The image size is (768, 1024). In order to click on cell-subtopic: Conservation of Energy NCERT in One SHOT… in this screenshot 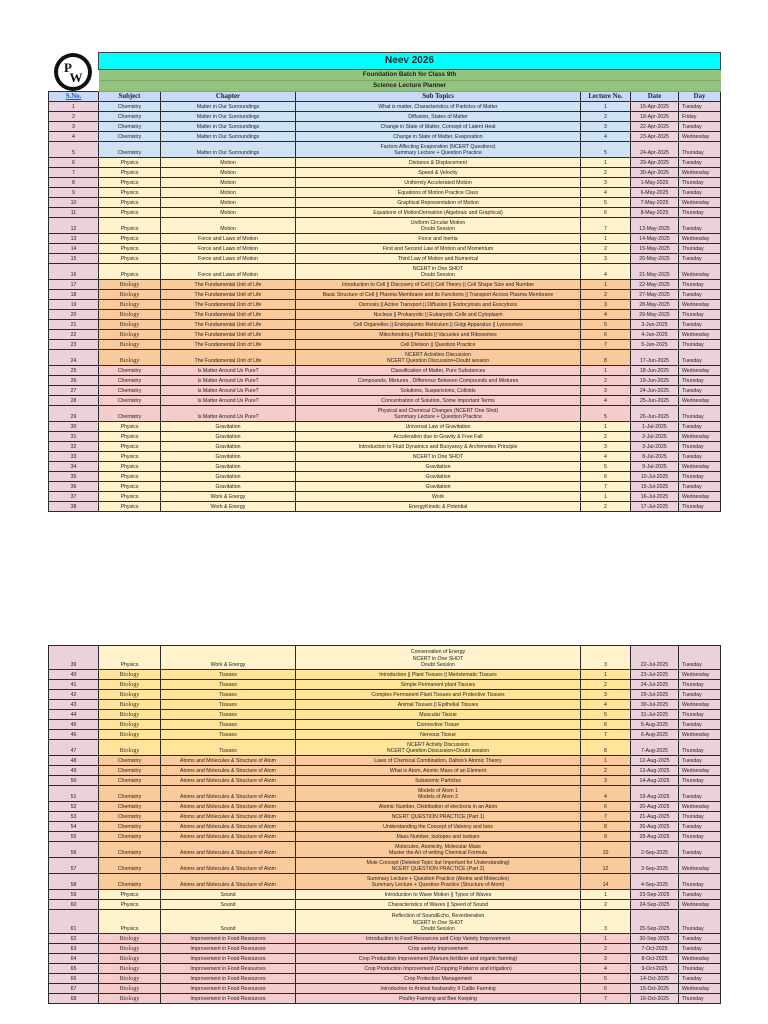, I will do `click(438, 657)`.